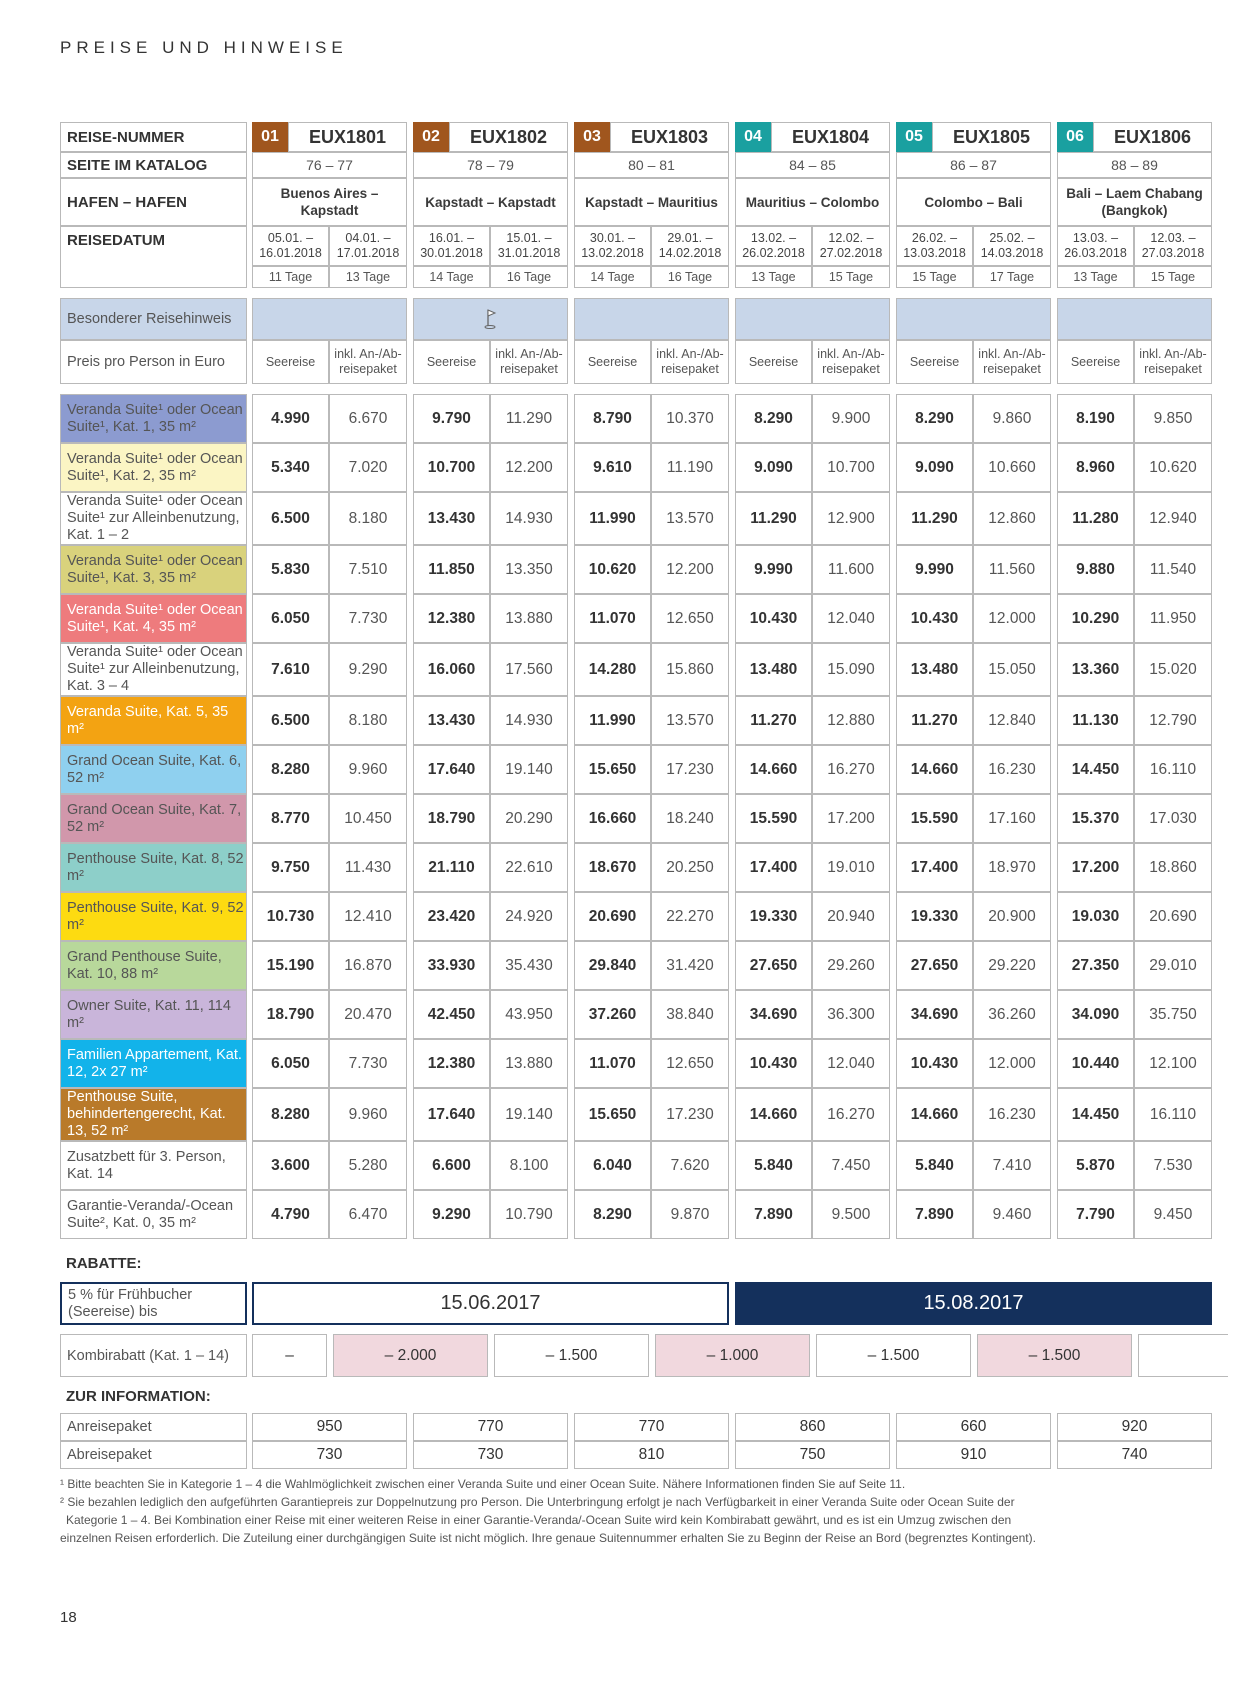 This screenshot has width=1240, height=1691. I want to click on price-inkl-paket: 10.700, so click(851, 467).